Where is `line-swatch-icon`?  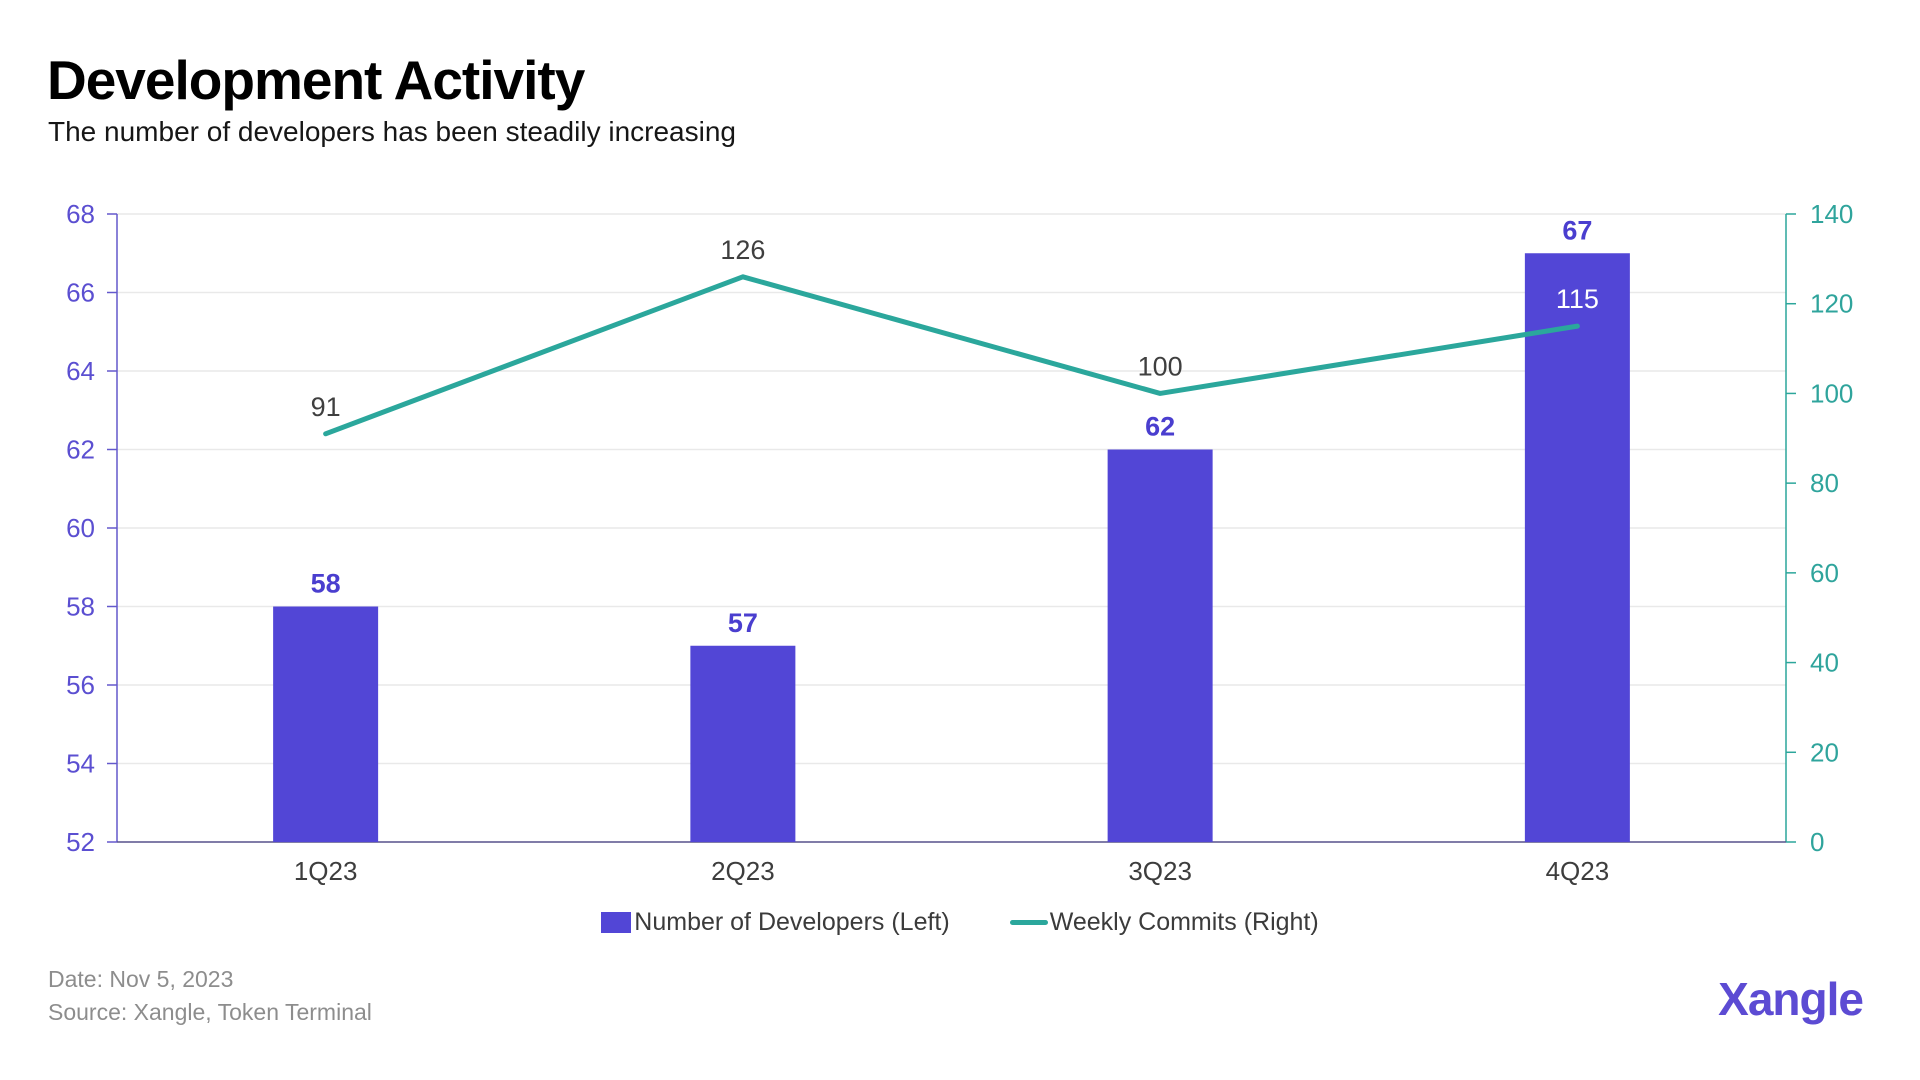
line-swatch-icon is located at coordinates (1028, 922).